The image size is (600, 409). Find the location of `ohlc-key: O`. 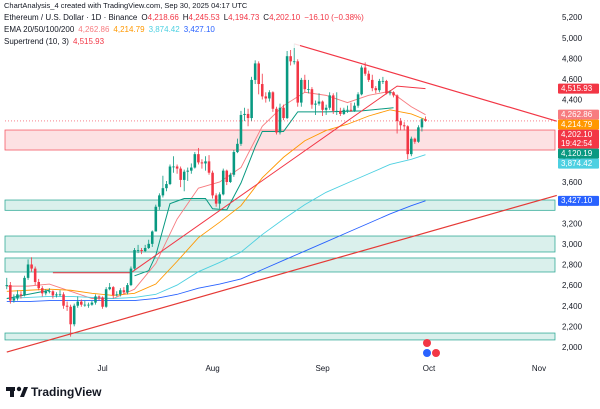

ohlc-key: O is located at coordinates (144, 17).